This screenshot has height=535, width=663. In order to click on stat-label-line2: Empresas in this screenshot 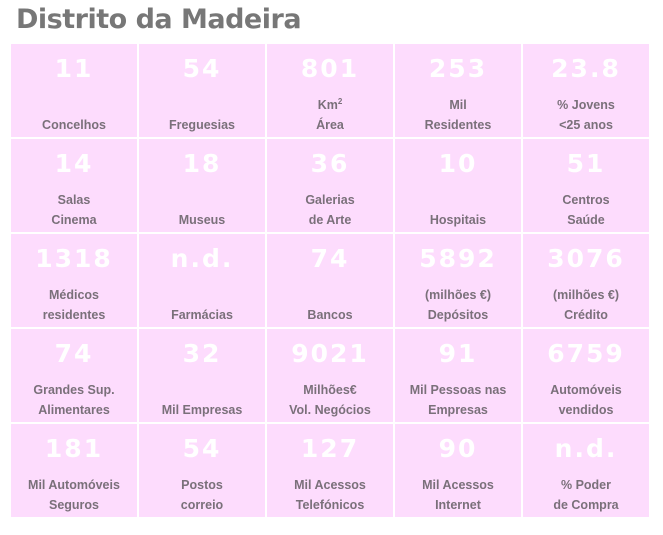, I will do `click(458, 410)`.